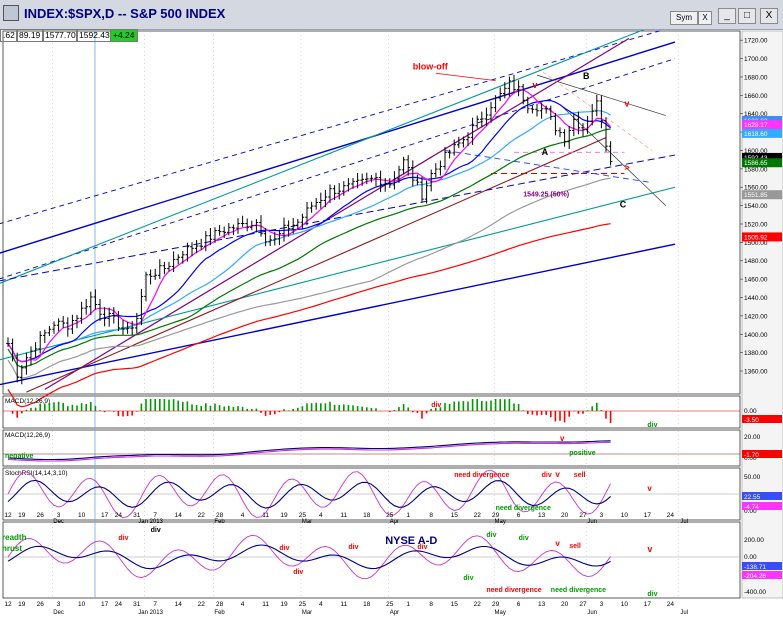  I want to click on stochrsi-signal-line, so click(309, 494).